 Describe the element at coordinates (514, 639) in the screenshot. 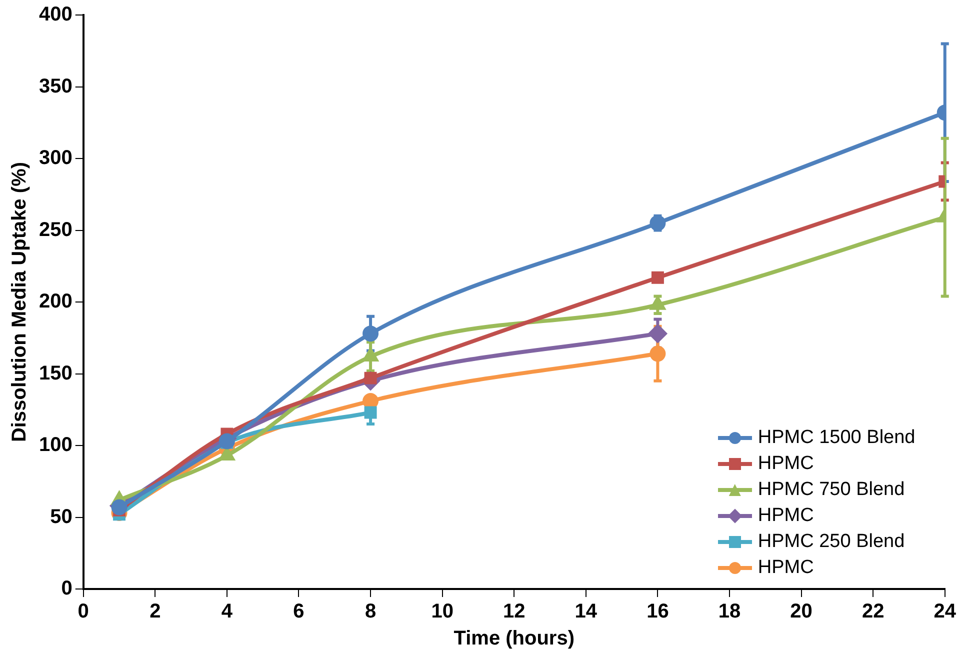

I see `x-axis-title: Time (hours)` at that location.